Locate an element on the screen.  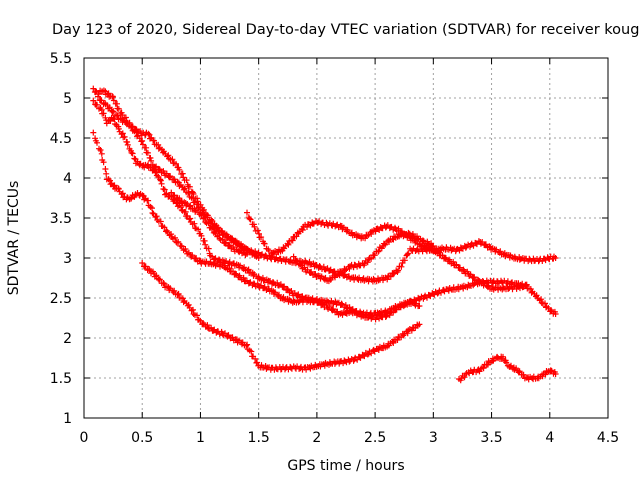
series-track-d is located at coordinates (178, 177).